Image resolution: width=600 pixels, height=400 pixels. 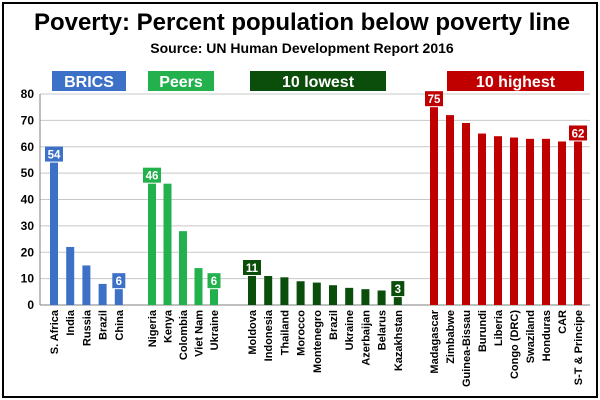 What do you see at coordinates (55, 331) in the screenshot?
I see `category-label: S. Africa` at bounding box center [55, 331].